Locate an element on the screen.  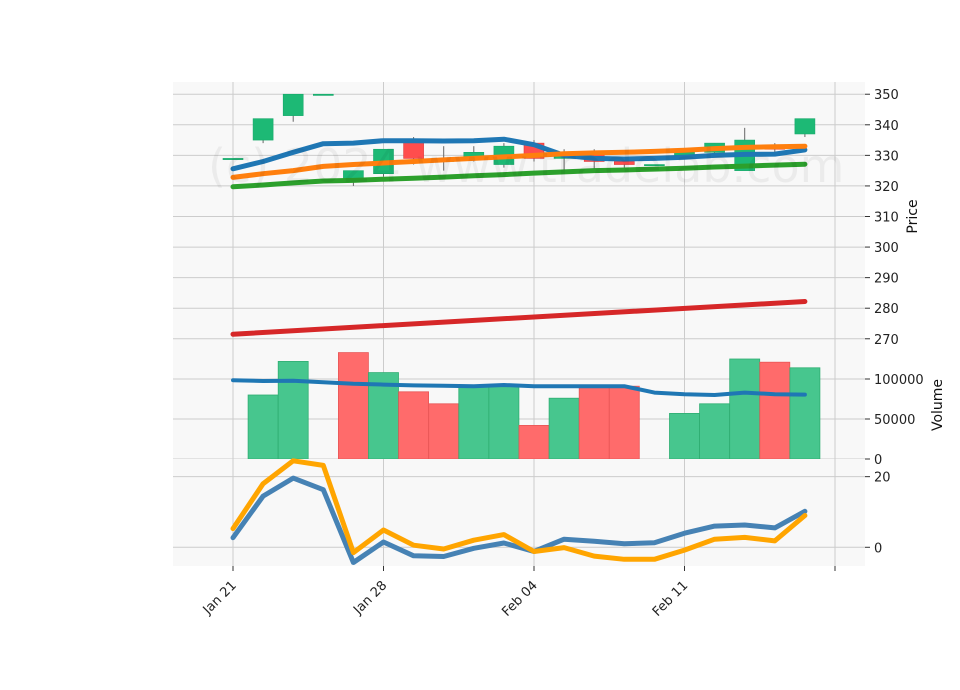
indicator-panel: 0 20 is located at coordinates (532, 512).